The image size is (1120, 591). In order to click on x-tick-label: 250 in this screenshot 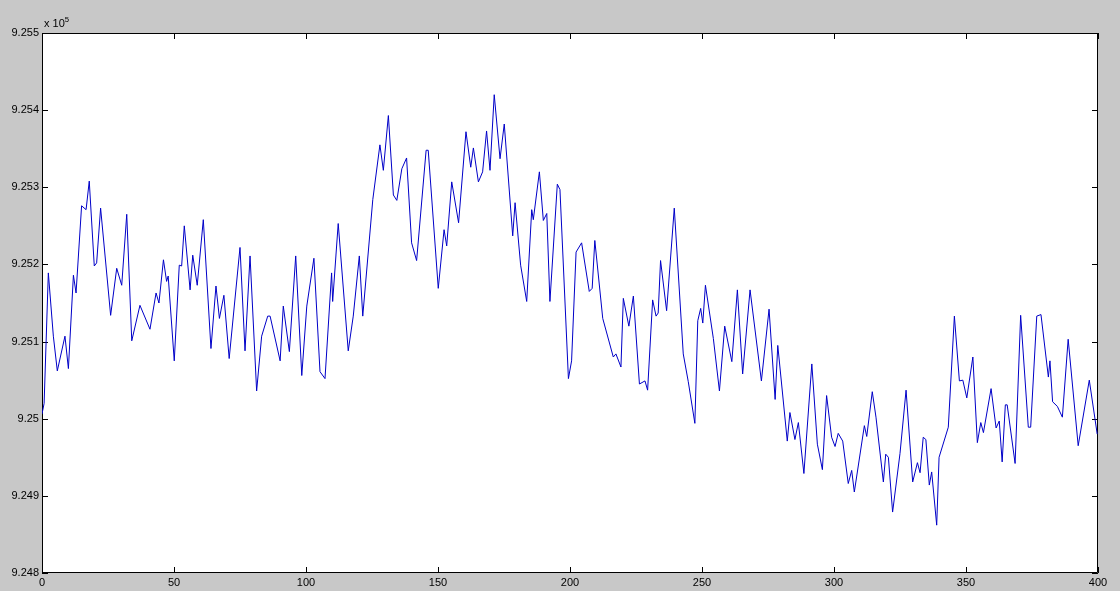, I will do `click(702, 581)`.